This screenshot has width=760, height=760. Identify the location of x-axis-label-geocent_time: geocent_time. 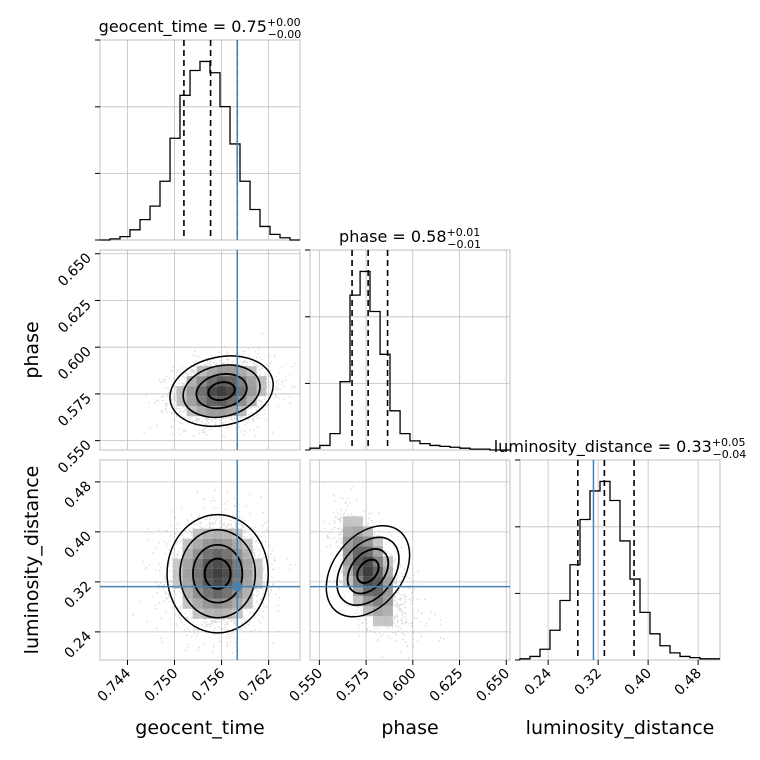
(199, 728).